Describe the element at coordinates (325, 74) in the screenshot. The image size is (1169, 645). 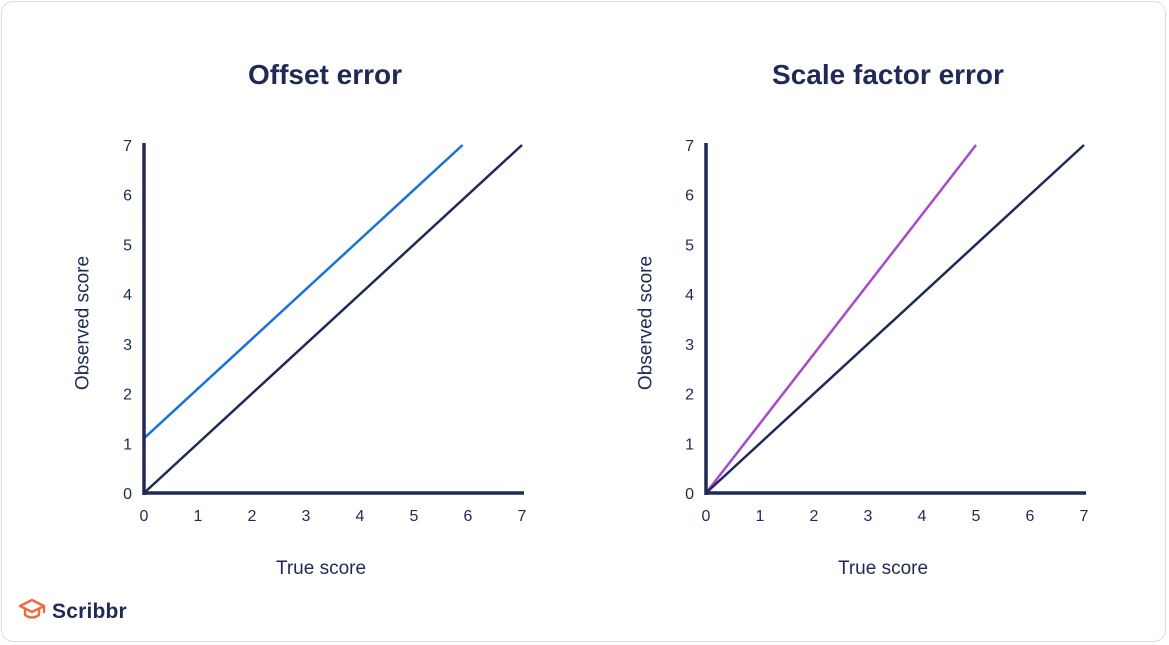
I see `chart-title: Offset error` at that location.